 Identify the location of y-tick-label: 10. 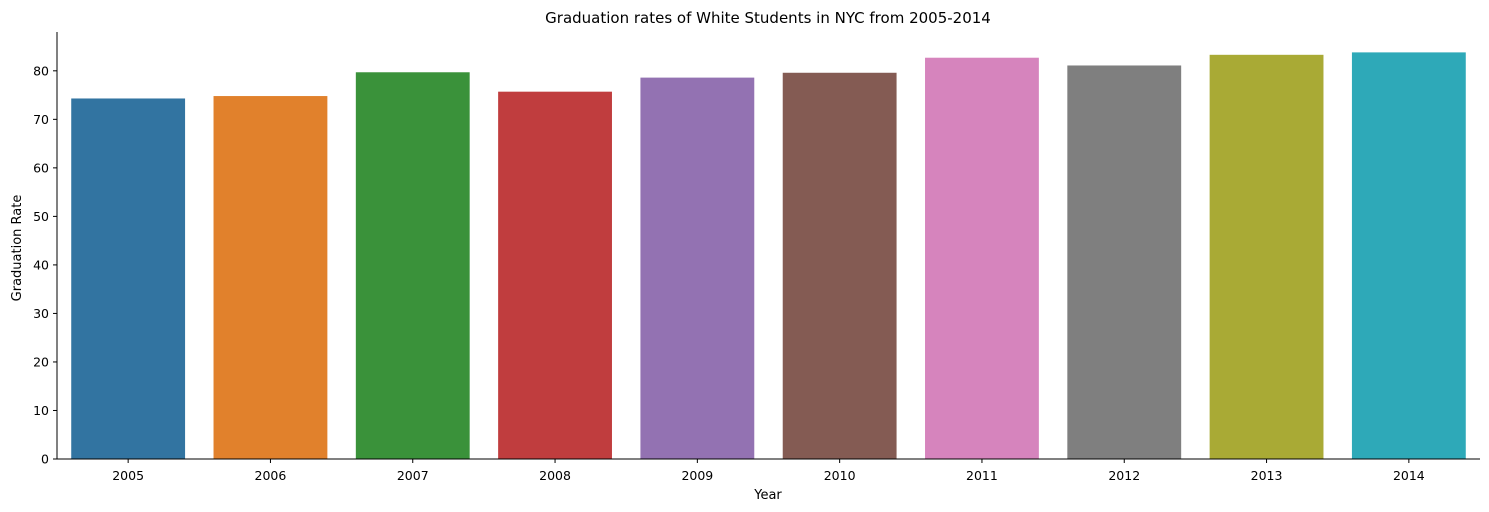
(41, 410).